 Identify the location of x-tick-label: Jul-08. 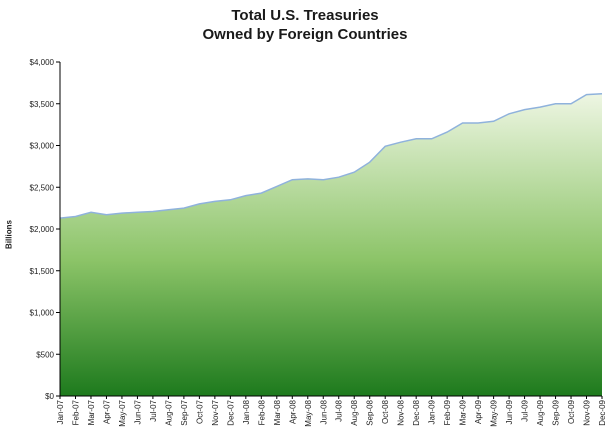
(339, 410).